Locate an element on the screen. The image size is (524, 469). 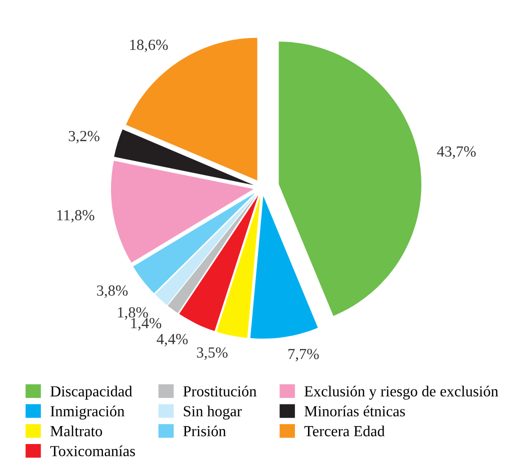
data-label: 11,8% is located at coordinates (75, 216).